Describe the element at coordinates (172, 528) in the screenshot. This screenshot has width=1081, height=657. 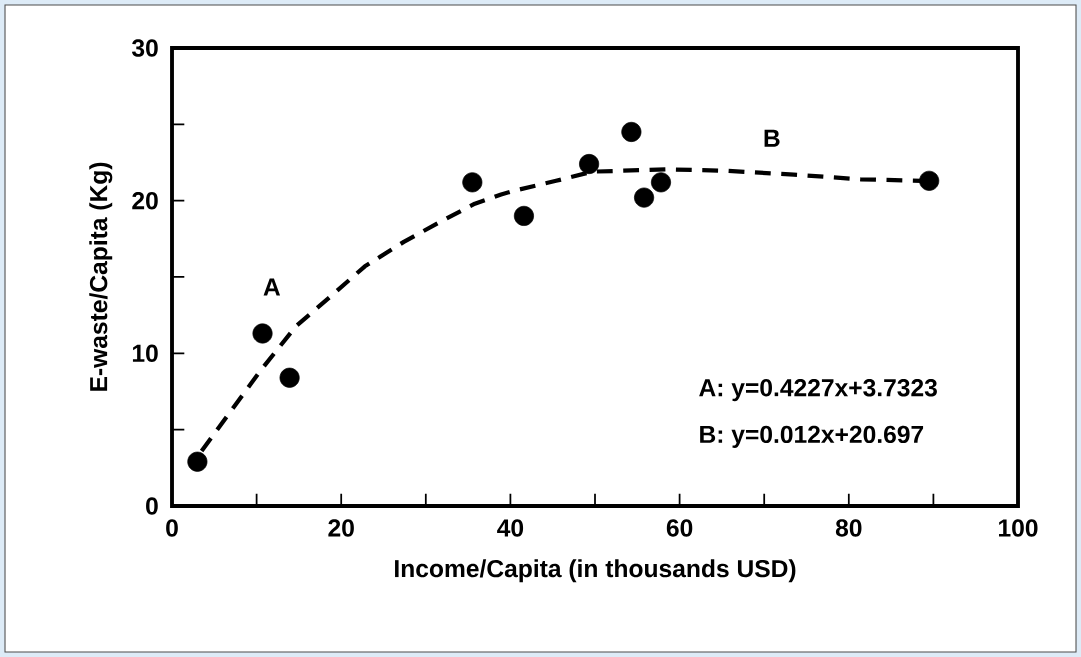
I see `x-tick-label: 0` at that location.